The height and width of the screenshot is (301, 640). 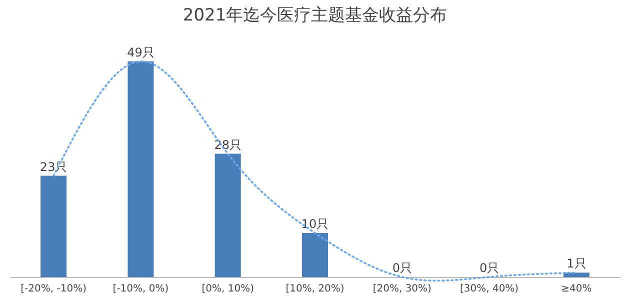 I want to click on chart-title: 2021年迄今医疗主题基金收益分布, so click(x=315, y=15).